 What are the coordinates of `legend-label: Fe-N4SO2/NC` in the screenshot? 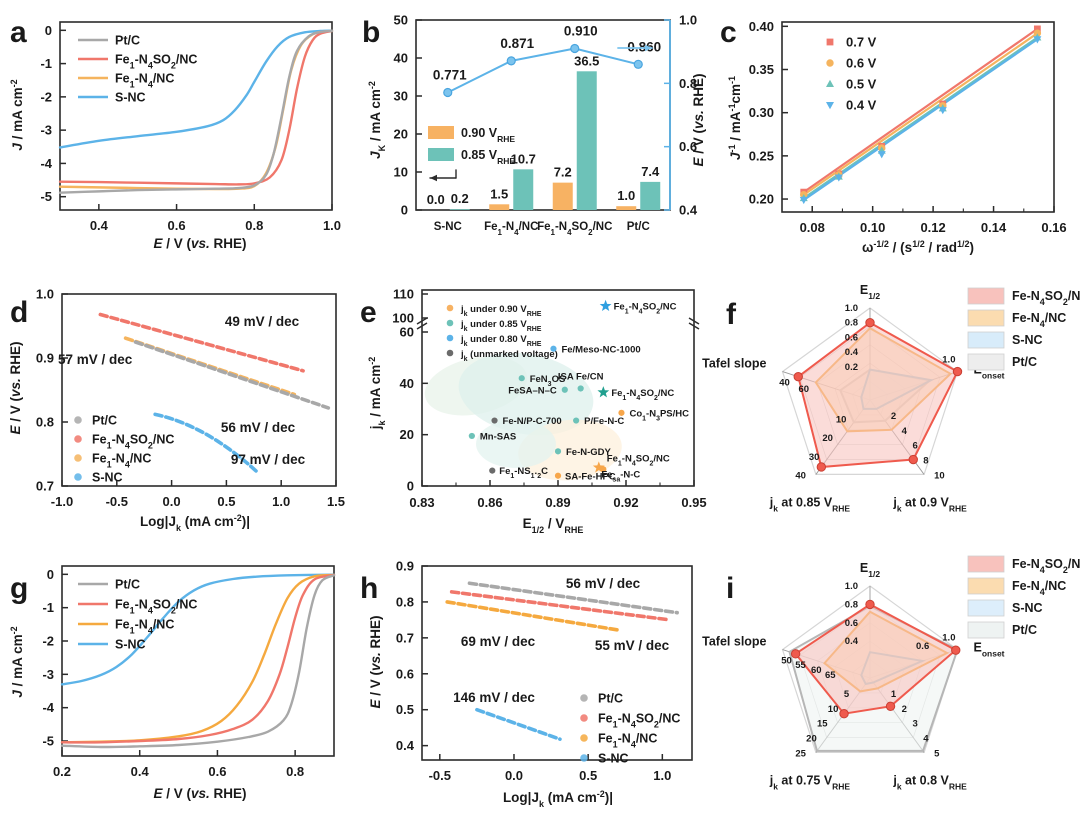 It's located at (1046, 298).